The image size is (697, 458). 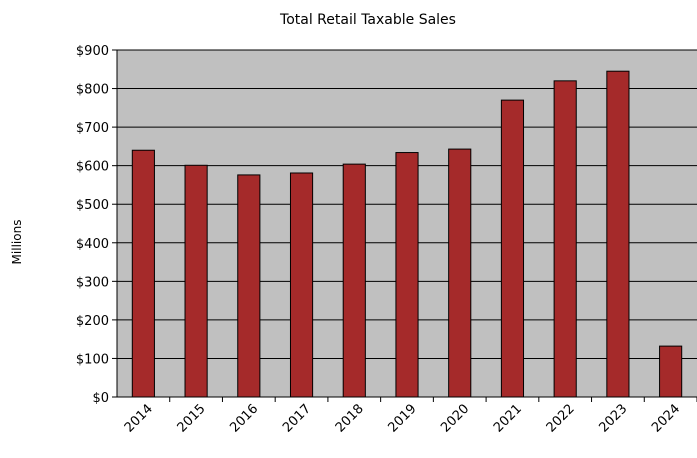 What do you see at coordinates (249, 286) in the screenshot?
I see `bar-2016` at bounding box center [249, 286].